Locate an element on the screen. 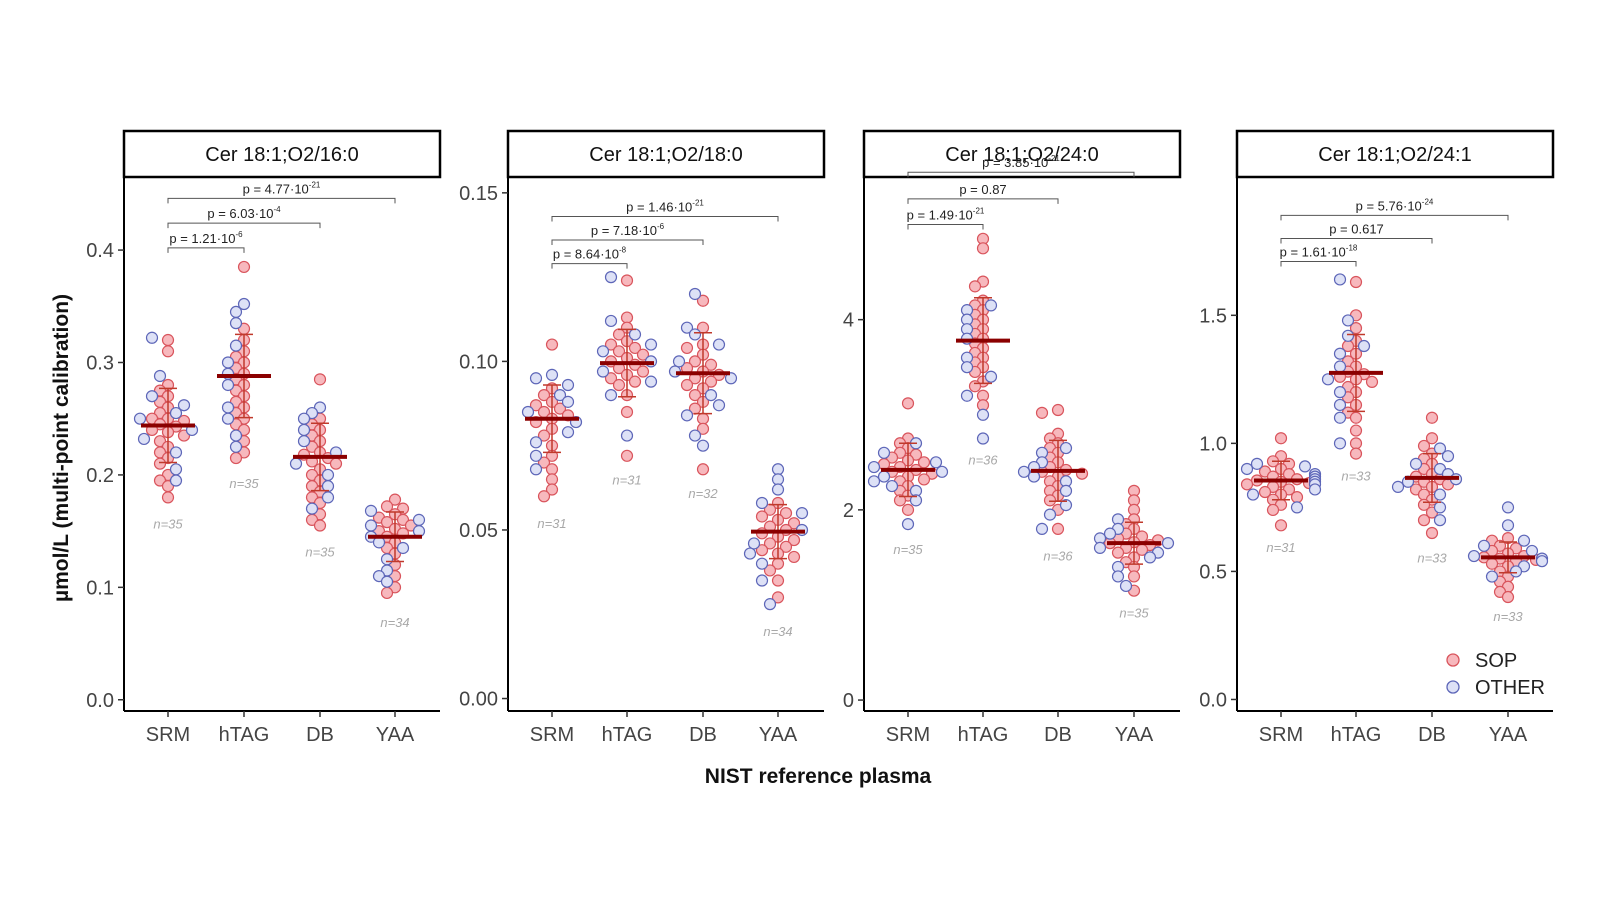 The height and width of the screenshot is (900, 1600). x-tick-label: YAA is located at coordinates (778, 735).